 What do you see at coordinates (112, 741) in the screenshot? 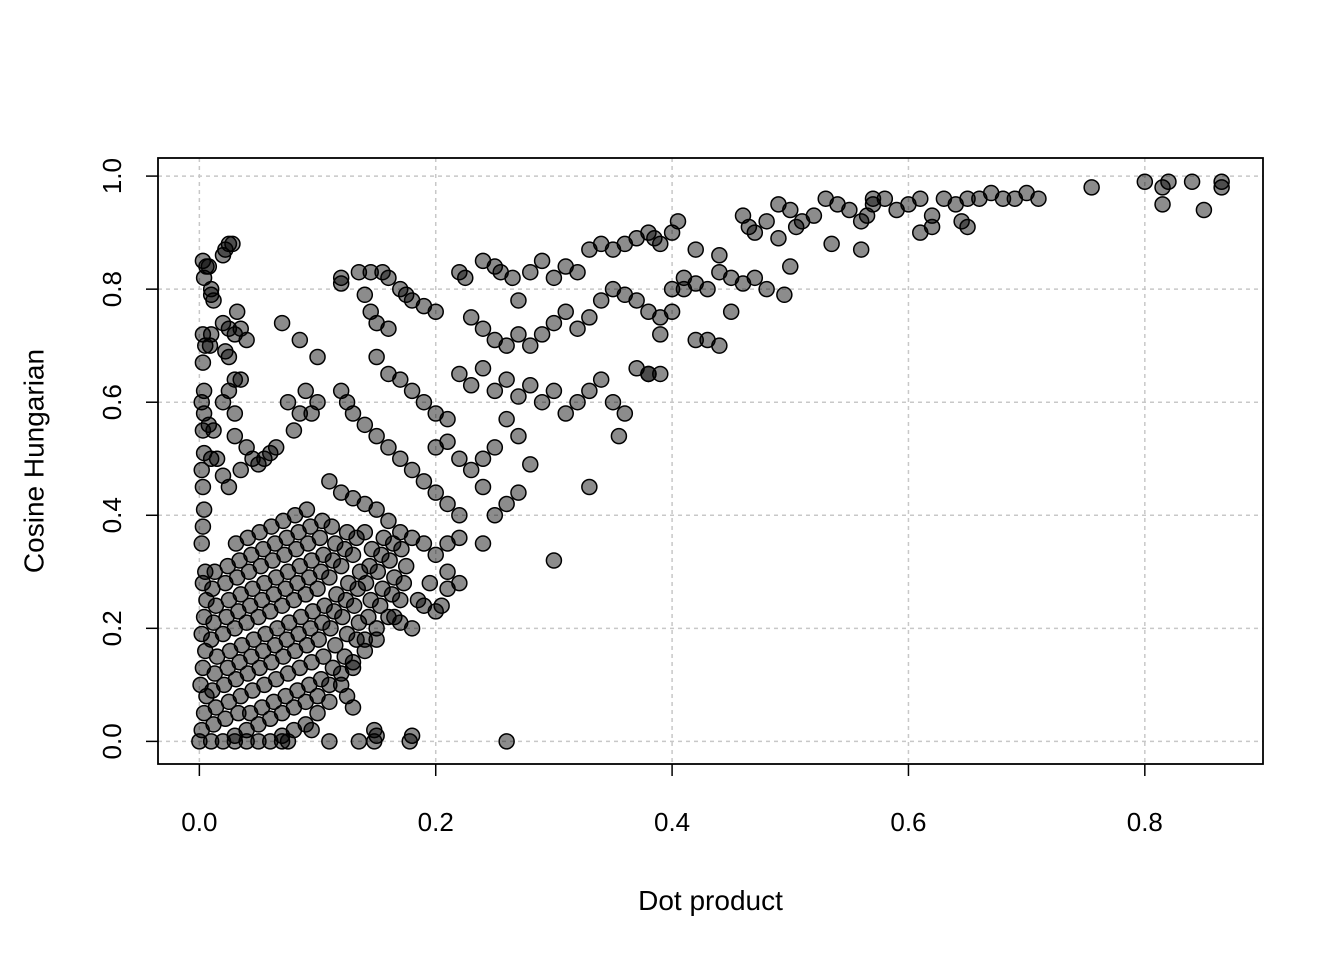
I see `y-tick-label: 0.0` at bounding box center [112, 741].